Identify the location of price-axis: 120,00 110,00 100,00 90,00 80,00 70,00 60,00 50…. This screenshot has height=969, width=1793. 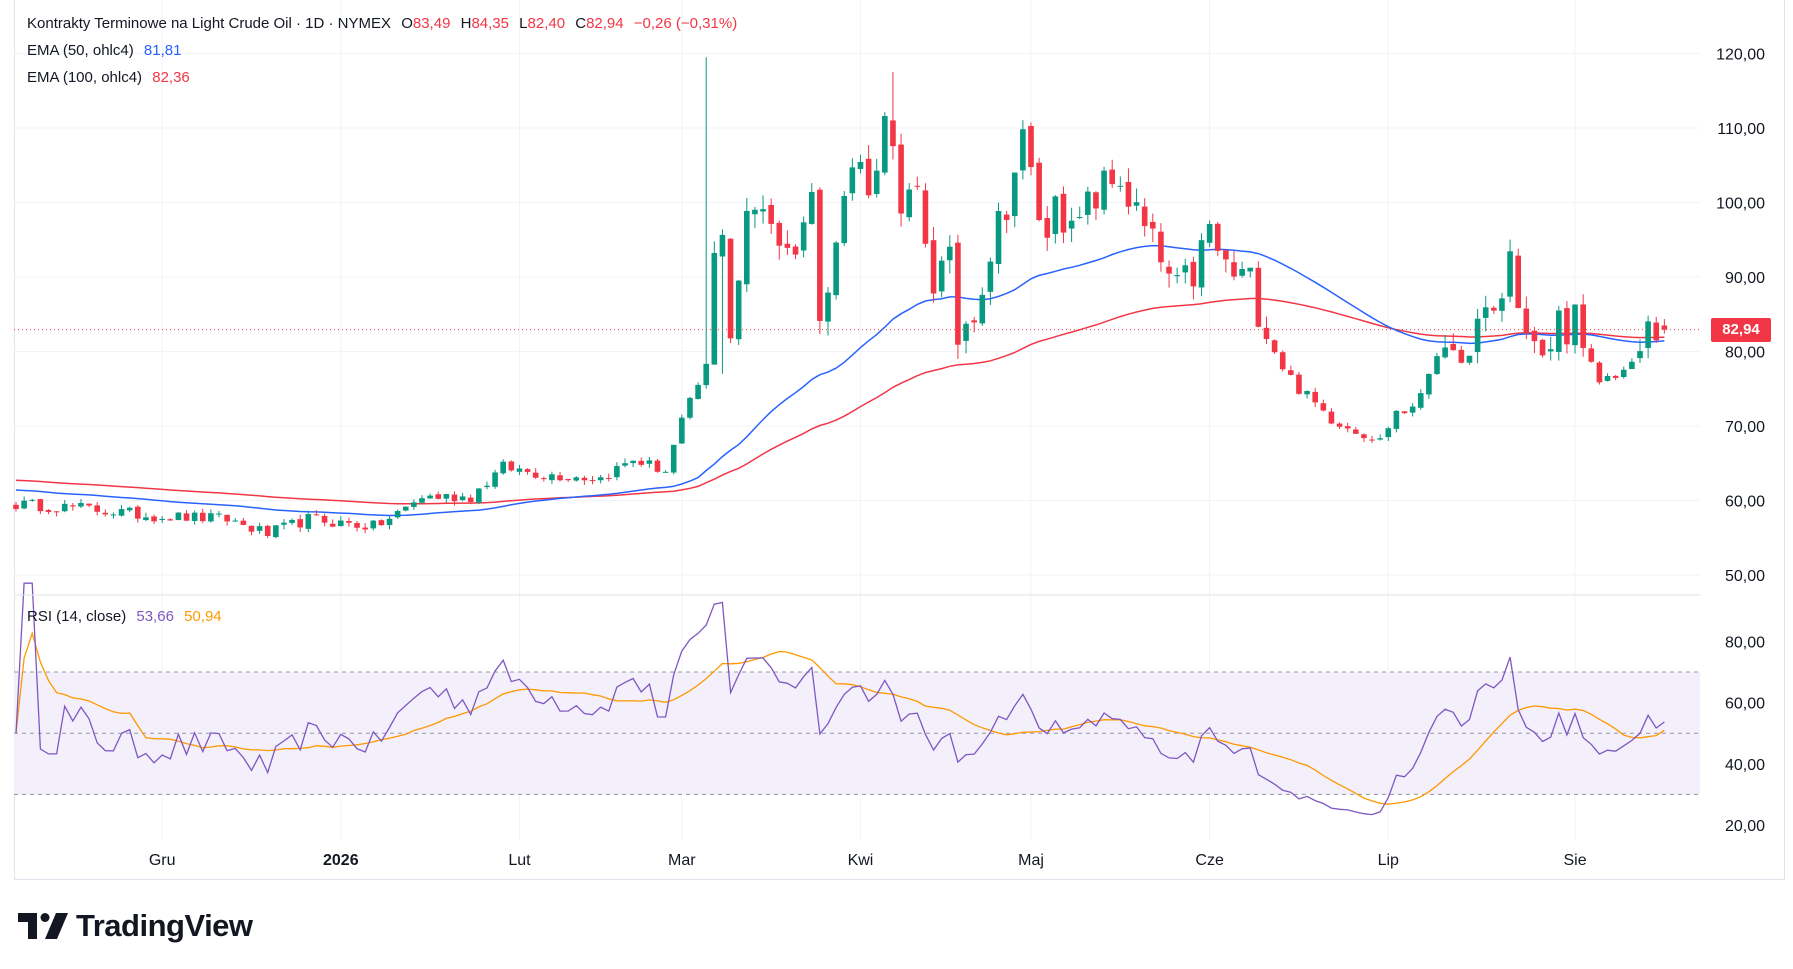
(1740, 316).